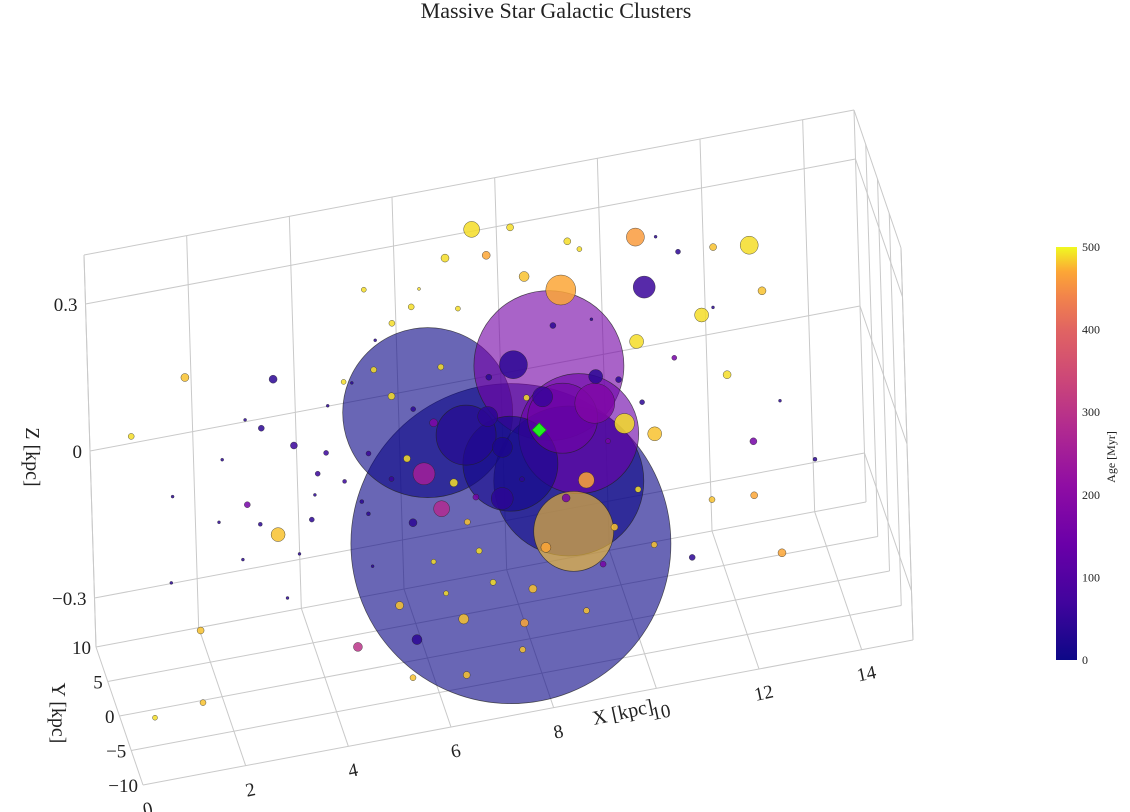 The width and height of the screenshot is (1130, 812). I want to click on y-tick-label: 0, so click(110, 717).